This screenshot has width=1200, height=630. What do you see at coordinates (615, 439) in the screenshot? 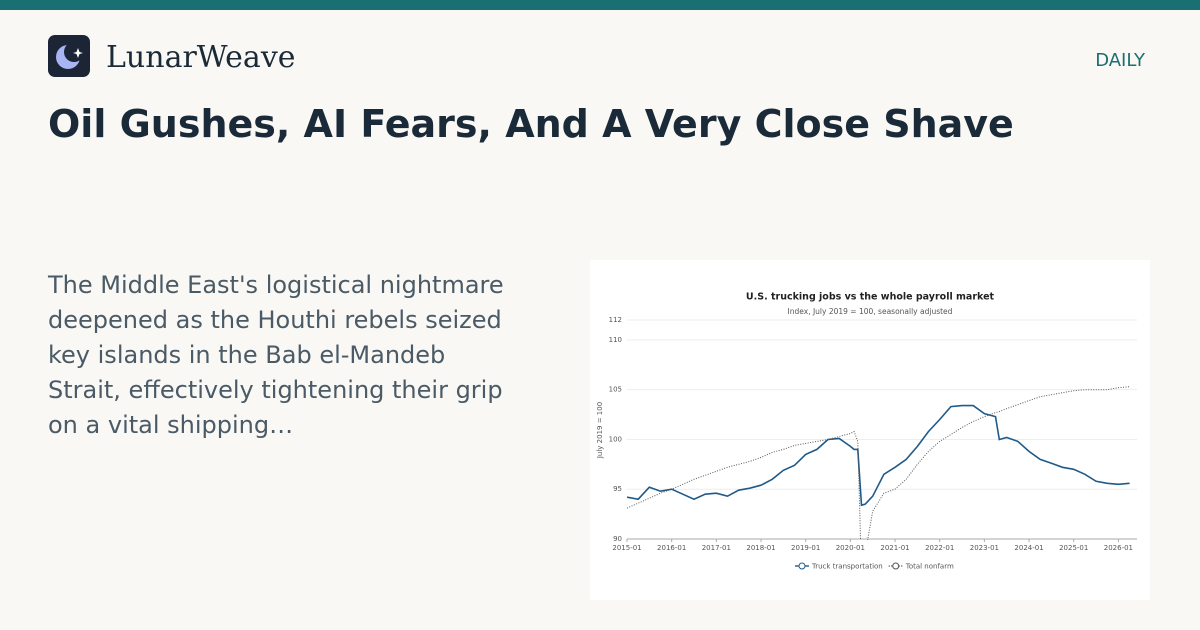
I see `y-tick-label: 100` at bounding box center [615, 439].